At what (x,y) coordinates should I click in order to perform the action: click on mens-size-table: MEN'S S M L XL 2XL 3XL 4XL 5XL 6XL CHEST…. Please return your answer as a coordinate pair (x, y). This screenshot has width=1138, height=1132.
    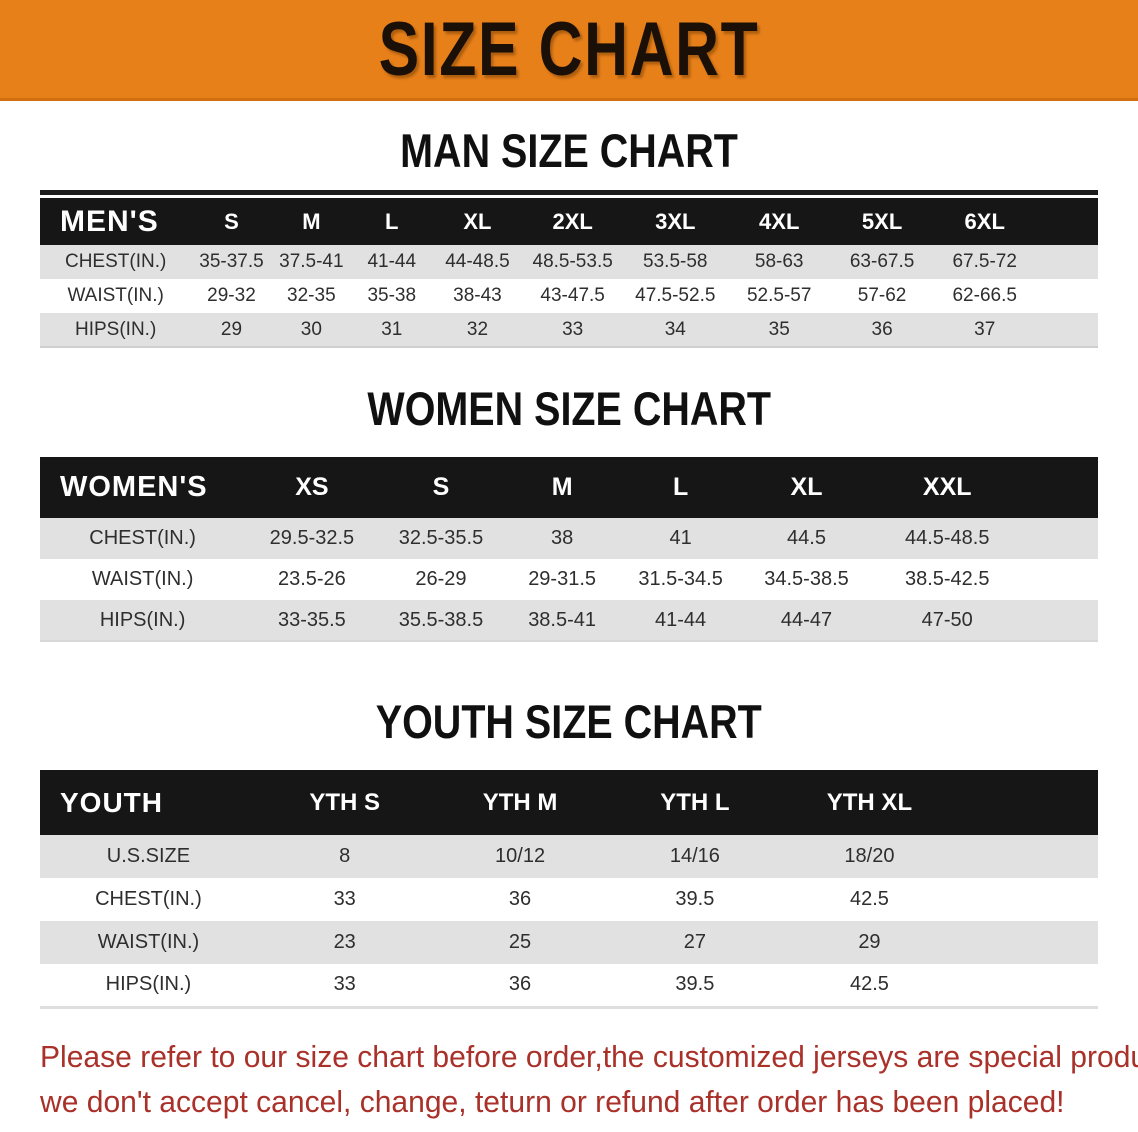
    Looking at the image, I should click on (569, 273).